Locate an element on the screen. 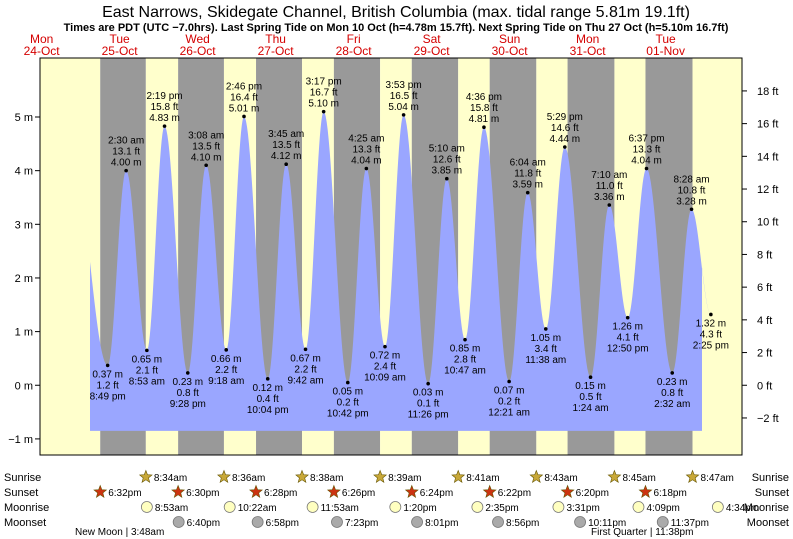  sunset-row-label: Sunset is located at coordinates (21, 493).